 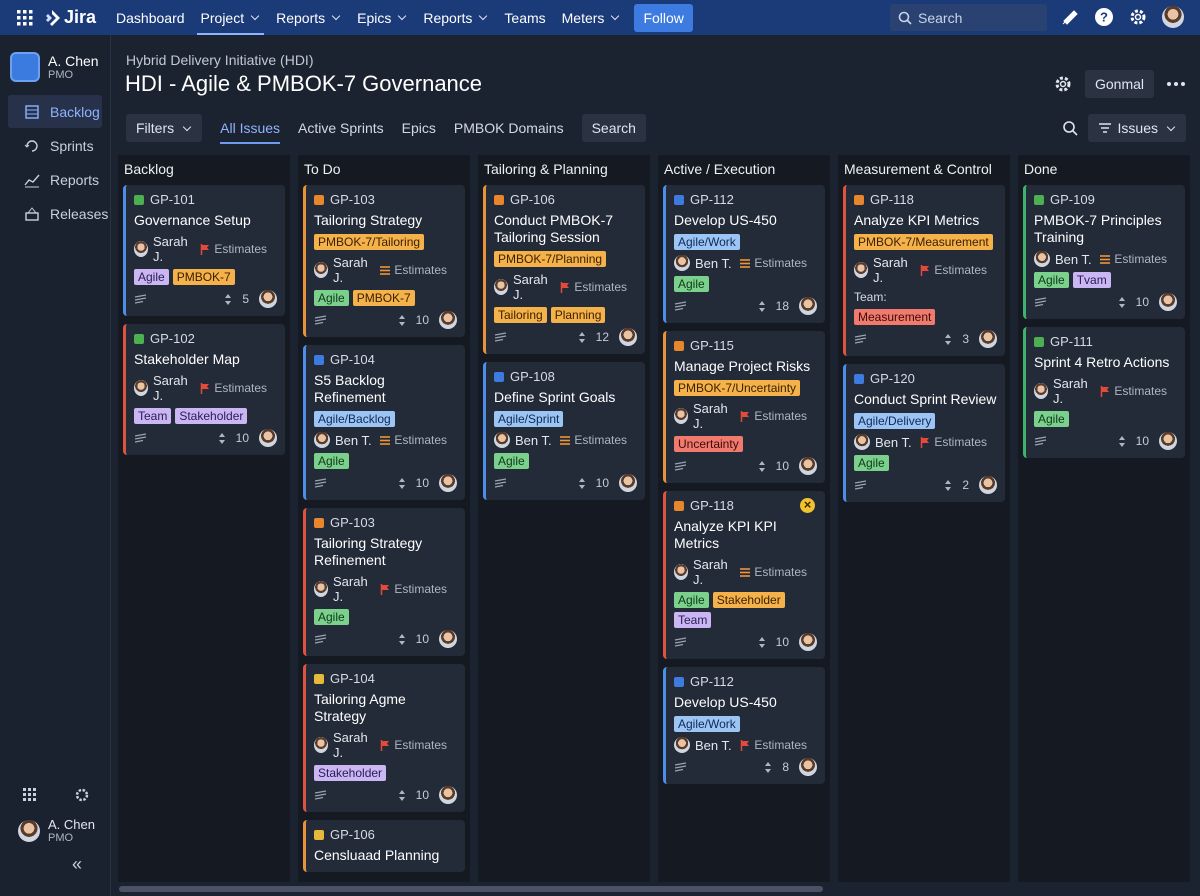 What do you see at coordinates (745, 745) in the screenshot?
I see `assignee-row: Ben T. Estimates` at bounding box center [745, 745].